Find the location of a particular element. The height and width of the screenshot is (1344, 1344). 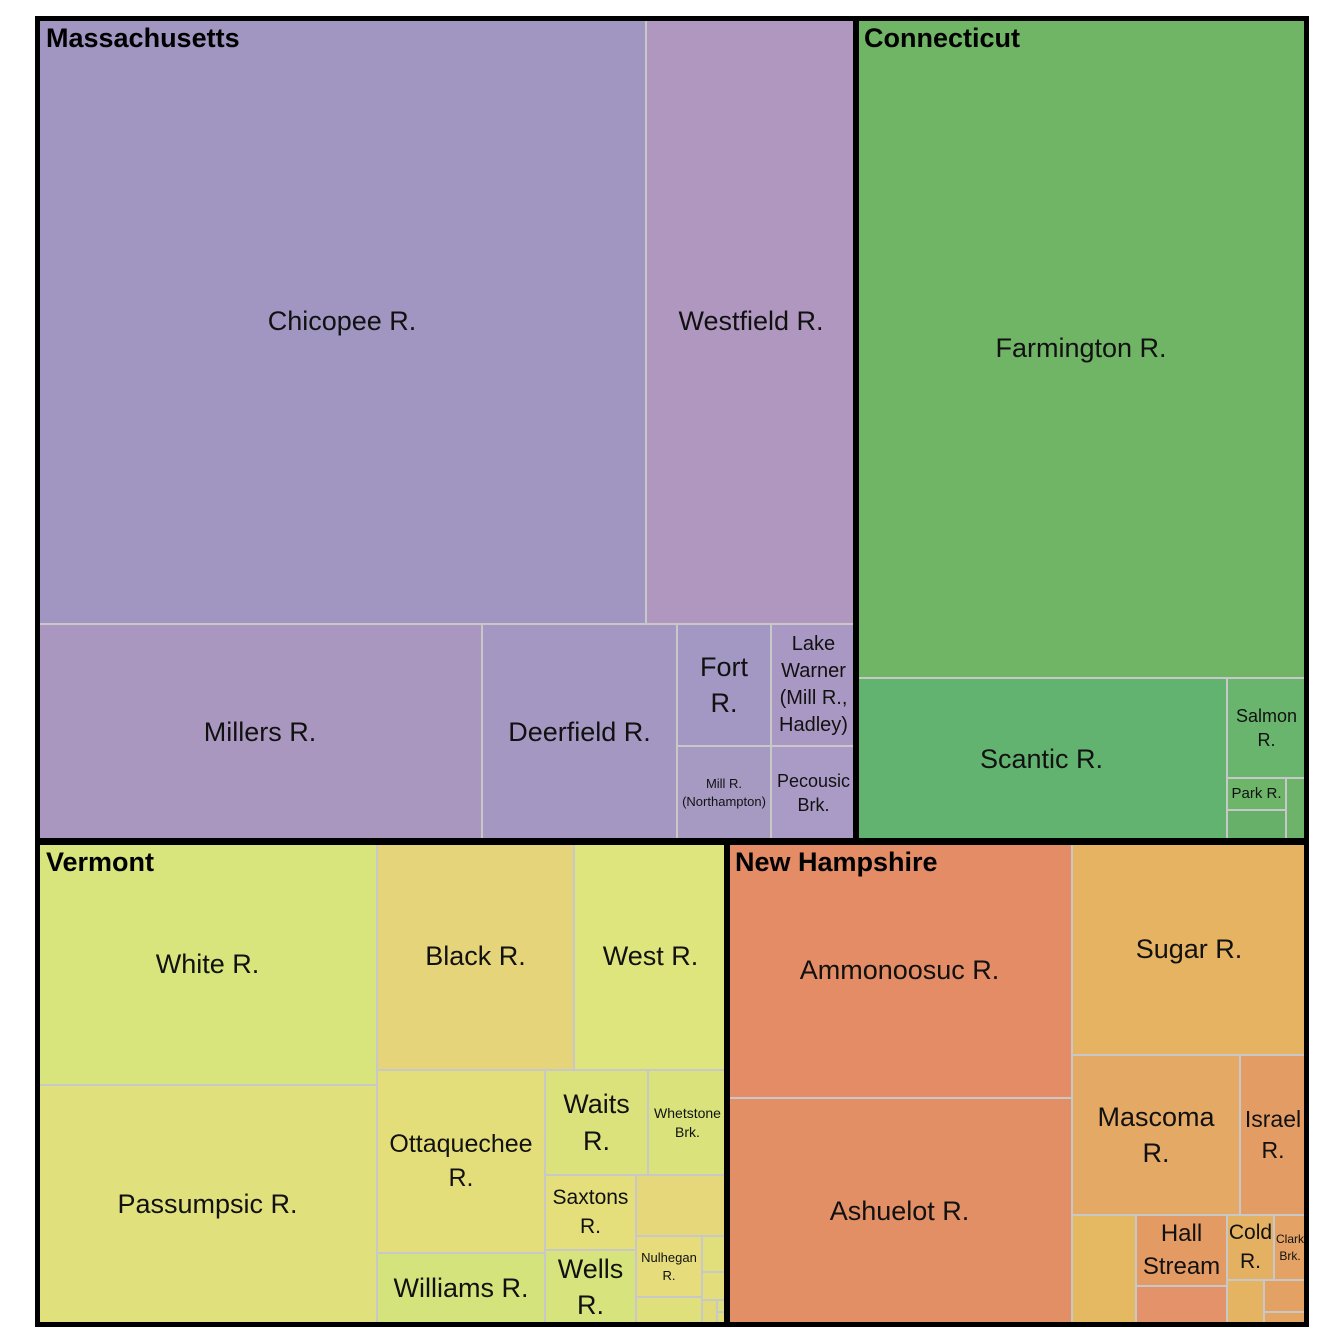

tile-white-r: White R. is located at coordinates (207, 964).